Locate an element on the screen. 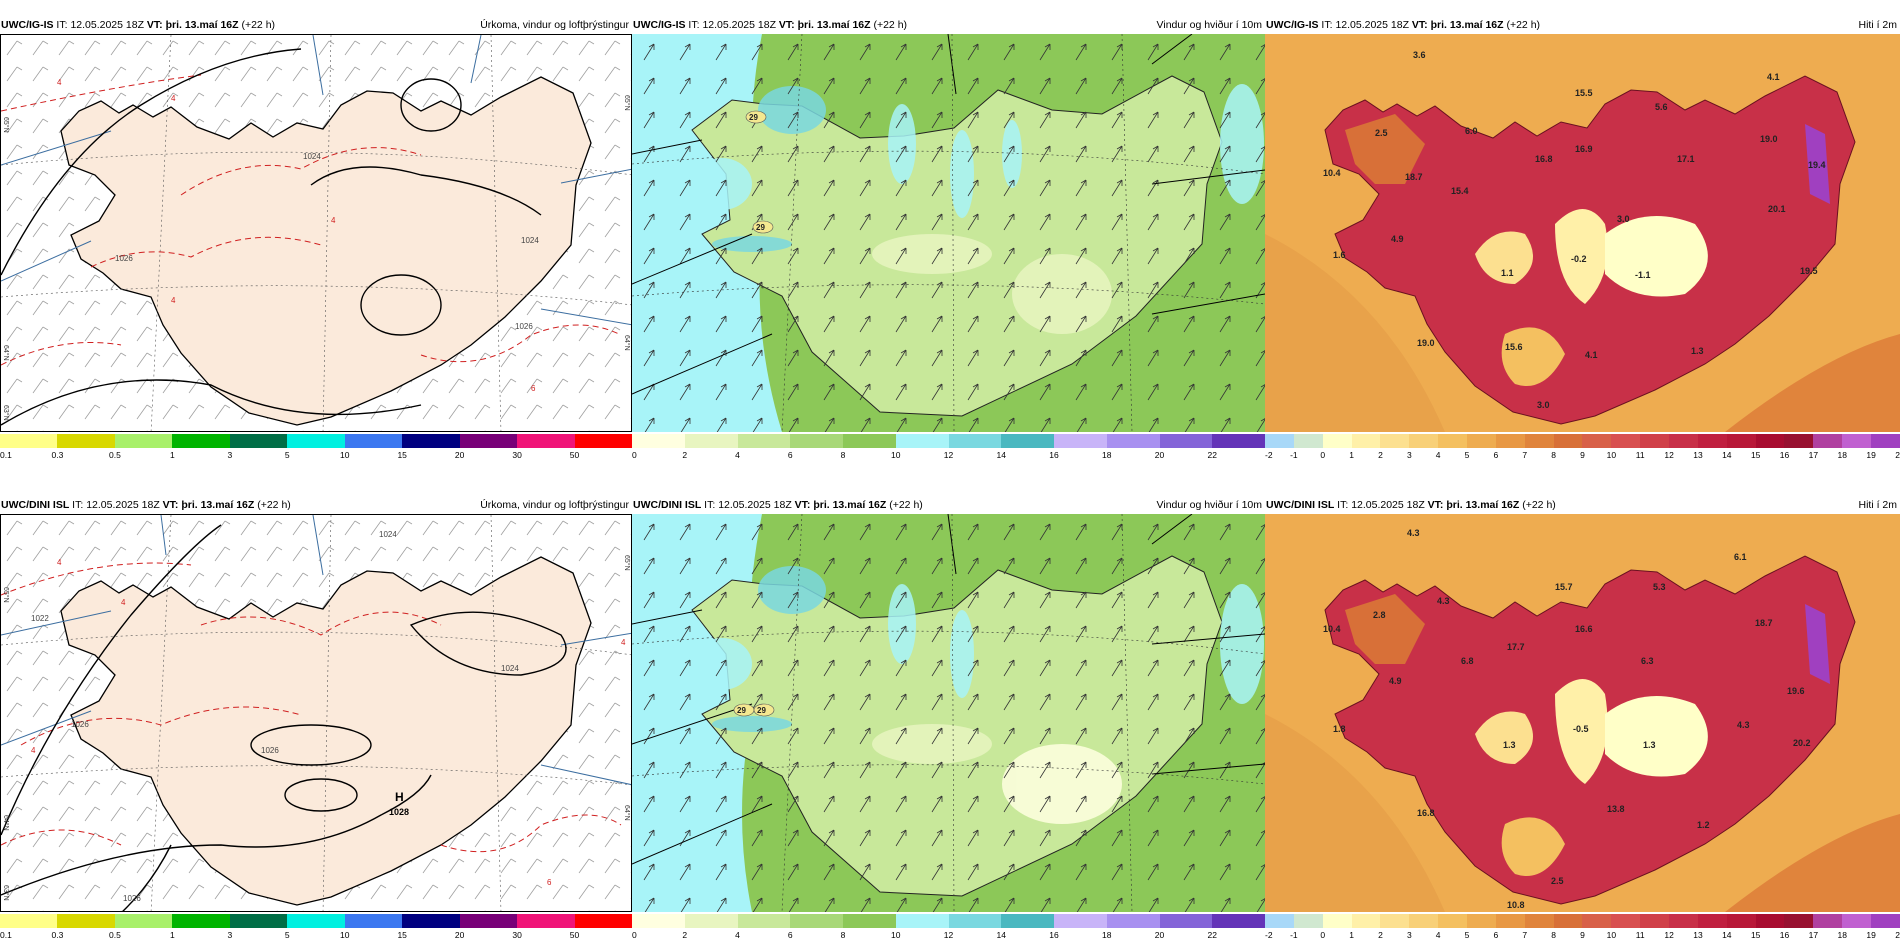  svg-text: 10.8 is located at coordinates (1516, 905).